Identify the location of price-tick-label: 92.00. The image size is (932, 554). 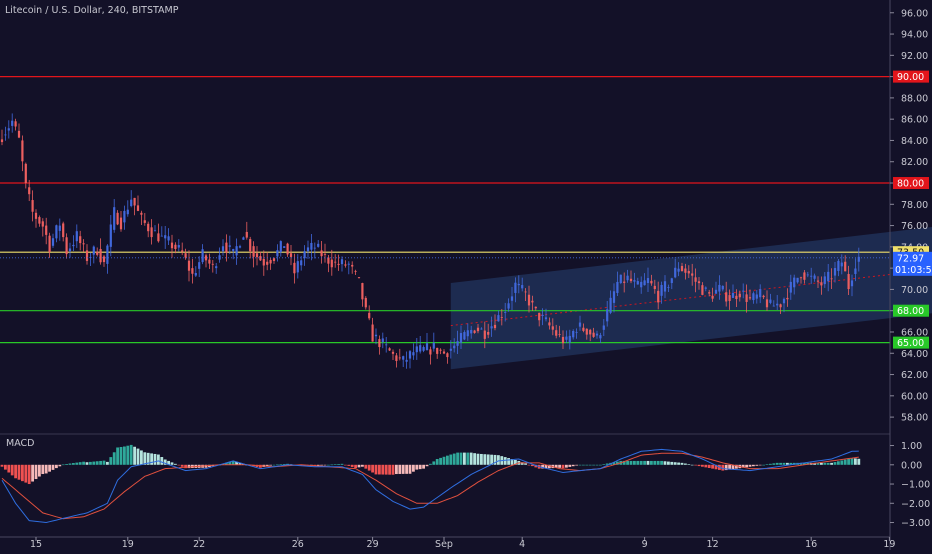
(914, 56).